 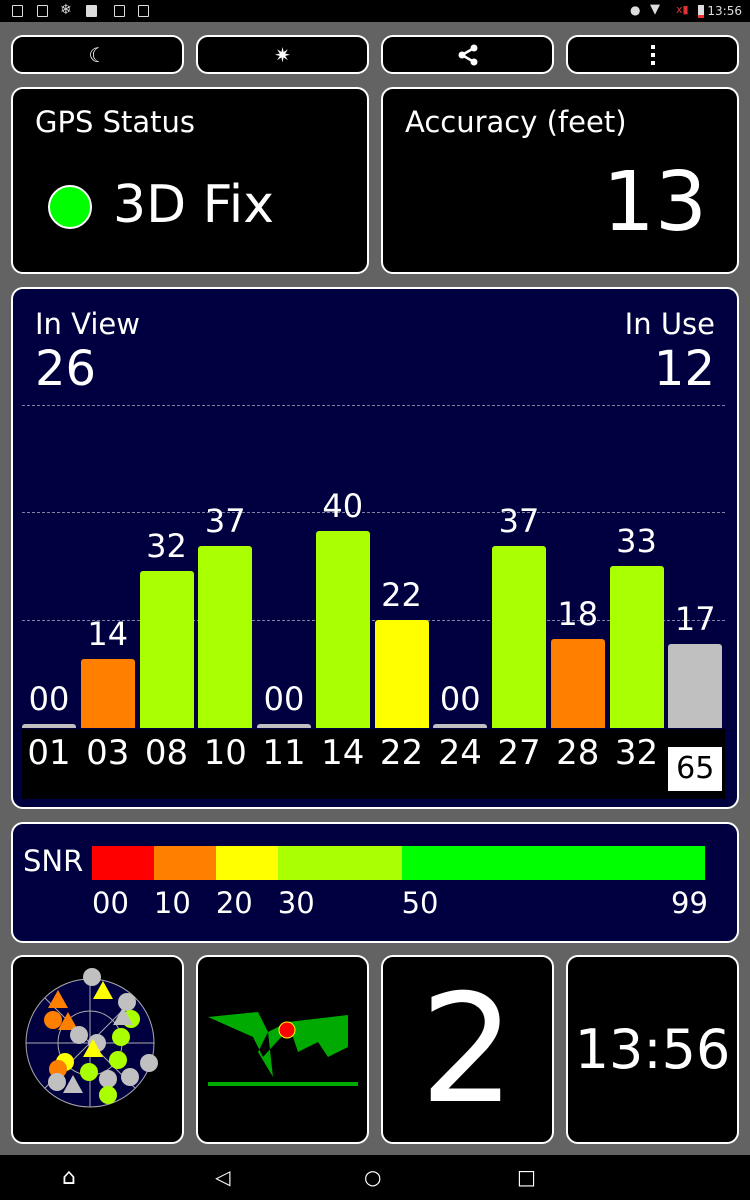 I want to click on home-icon: ○, so click(x=373, y=1177).